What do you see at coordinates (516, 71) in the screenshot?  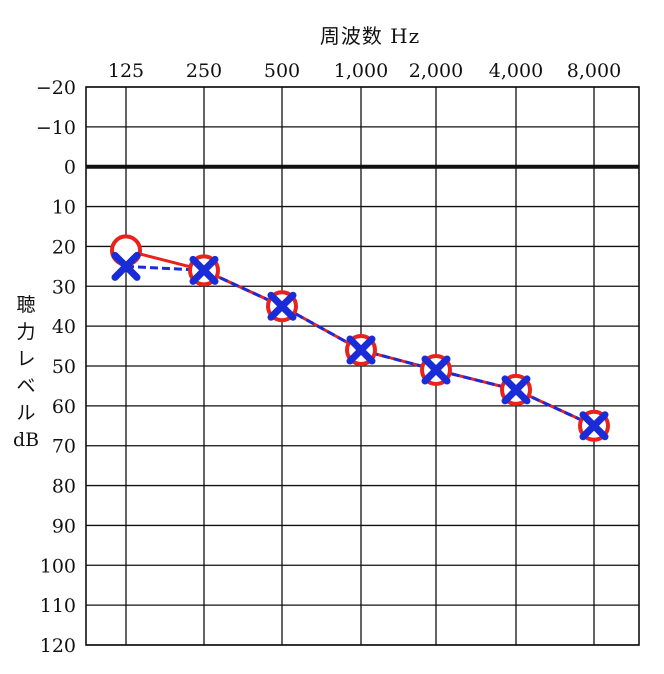 I see `x-tick-label: 4,000` at bounding box center [516, 71].